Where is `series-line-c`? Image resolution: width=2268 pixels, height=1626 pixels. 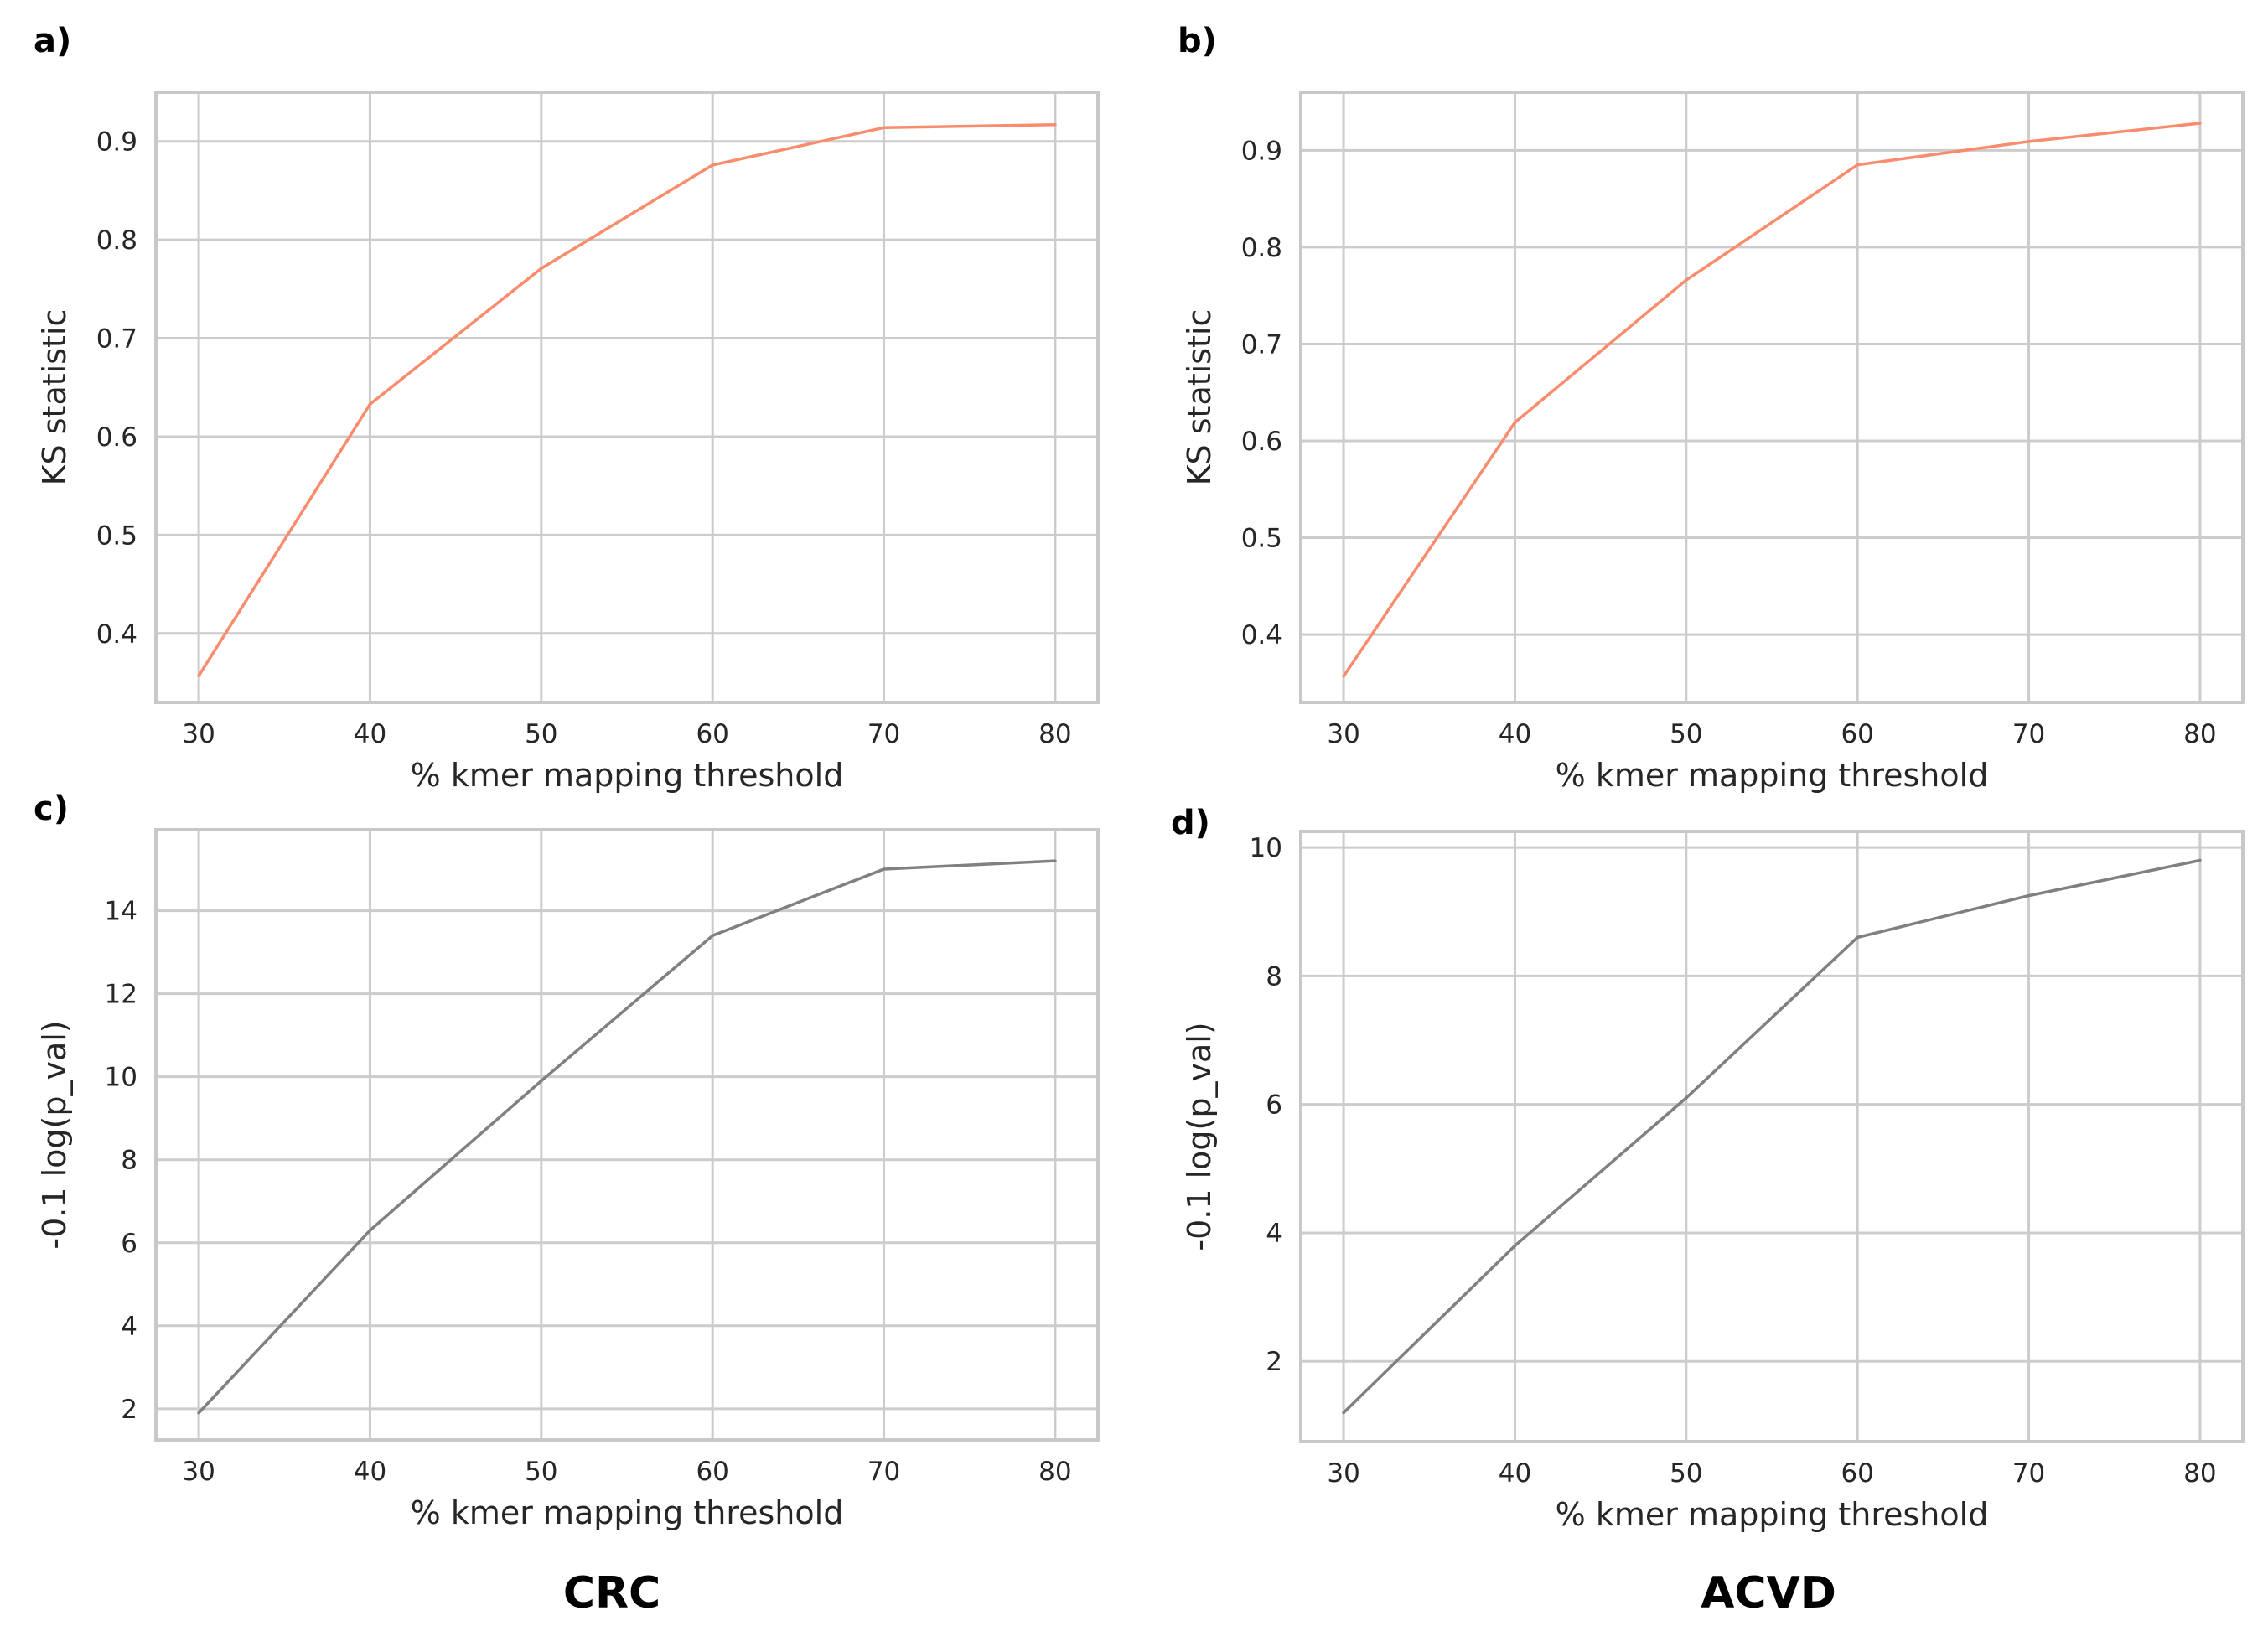 series-line-c is located at coordinates (626, 1136).